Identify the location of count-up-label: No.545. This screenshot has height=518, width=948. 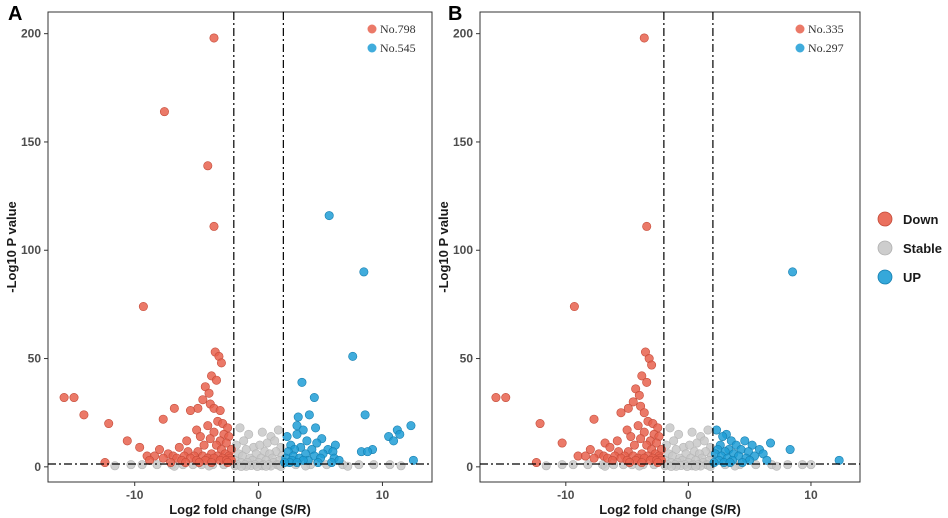
(398, 48).